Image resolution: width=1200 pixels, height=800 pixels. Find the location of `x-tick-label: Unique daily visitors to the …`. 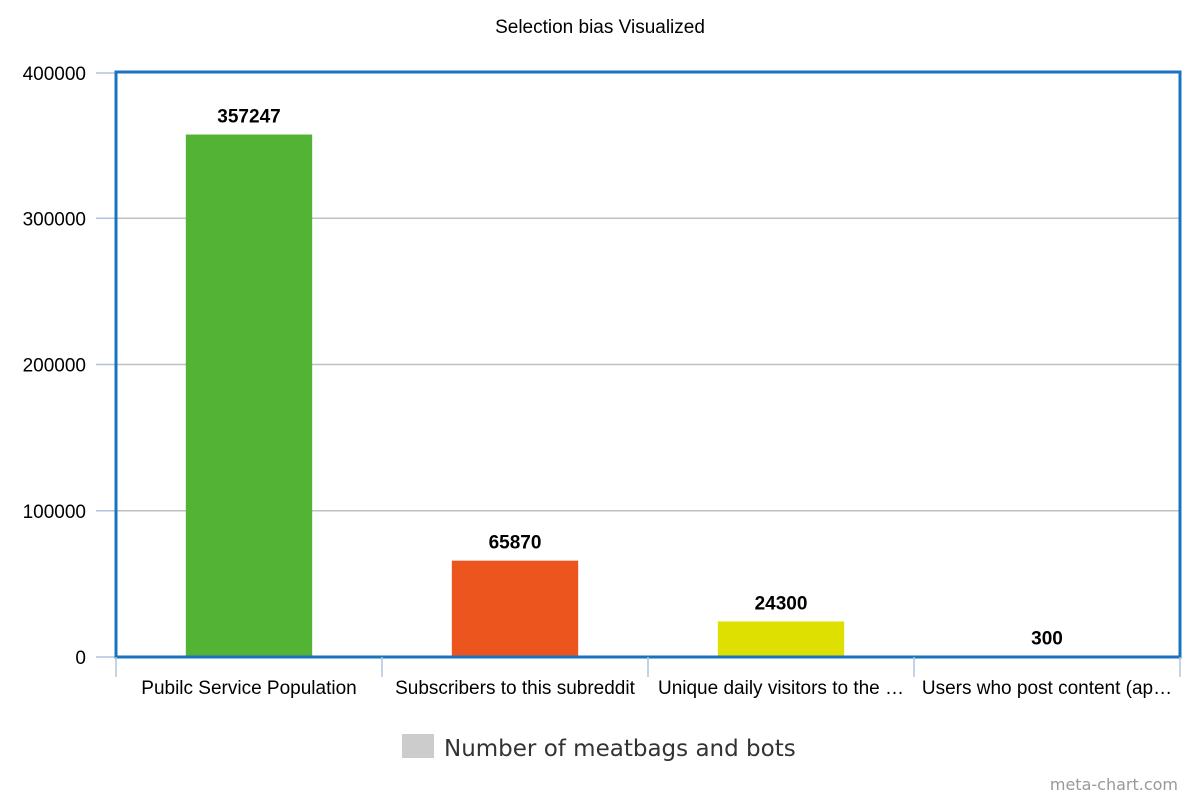

x-tick-label: Unique daily visitors to the … is located at coordinates (781, 688).